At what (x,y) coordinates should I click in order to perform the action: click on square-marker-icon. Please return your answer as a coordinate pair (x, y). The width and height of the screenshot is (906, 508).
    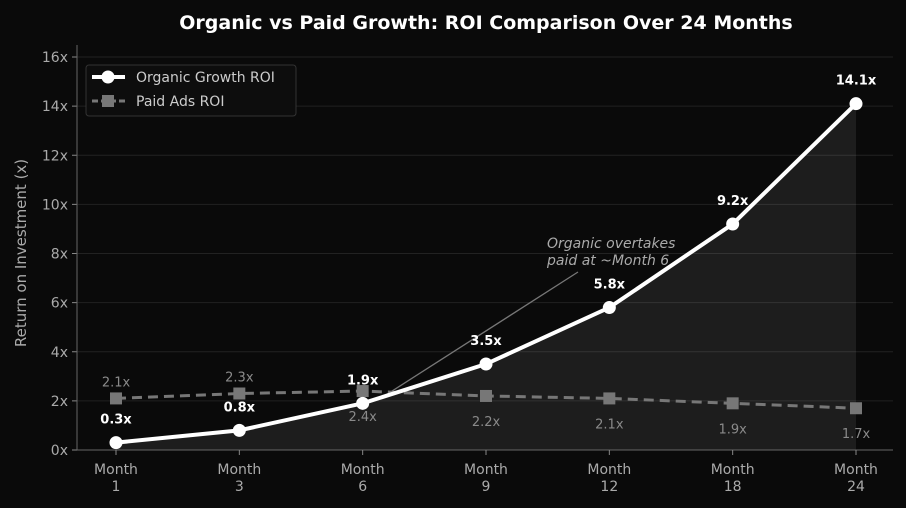
    Looking at the image, I should click on (108, 101).